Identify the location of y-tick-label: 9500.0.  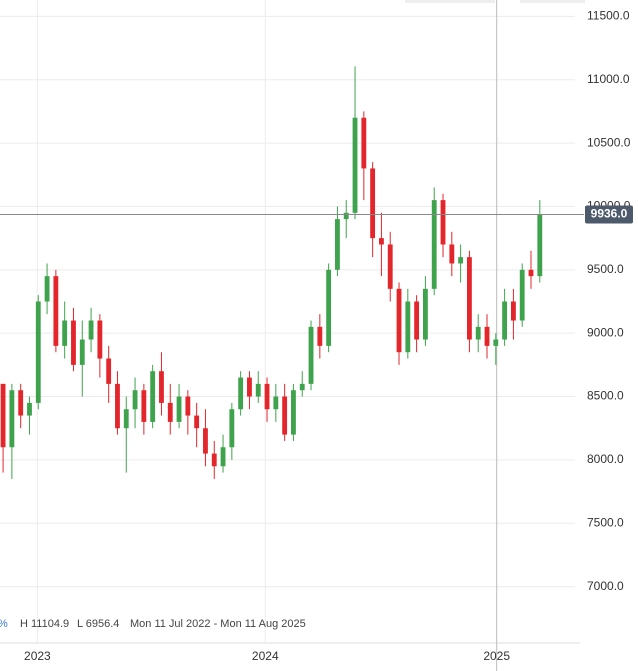
(605, 269).